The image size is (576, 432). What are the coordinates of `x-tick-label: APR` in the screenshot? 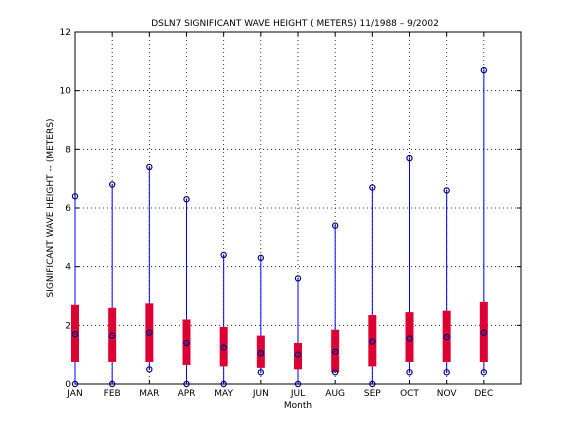 It's located at (187, 394).